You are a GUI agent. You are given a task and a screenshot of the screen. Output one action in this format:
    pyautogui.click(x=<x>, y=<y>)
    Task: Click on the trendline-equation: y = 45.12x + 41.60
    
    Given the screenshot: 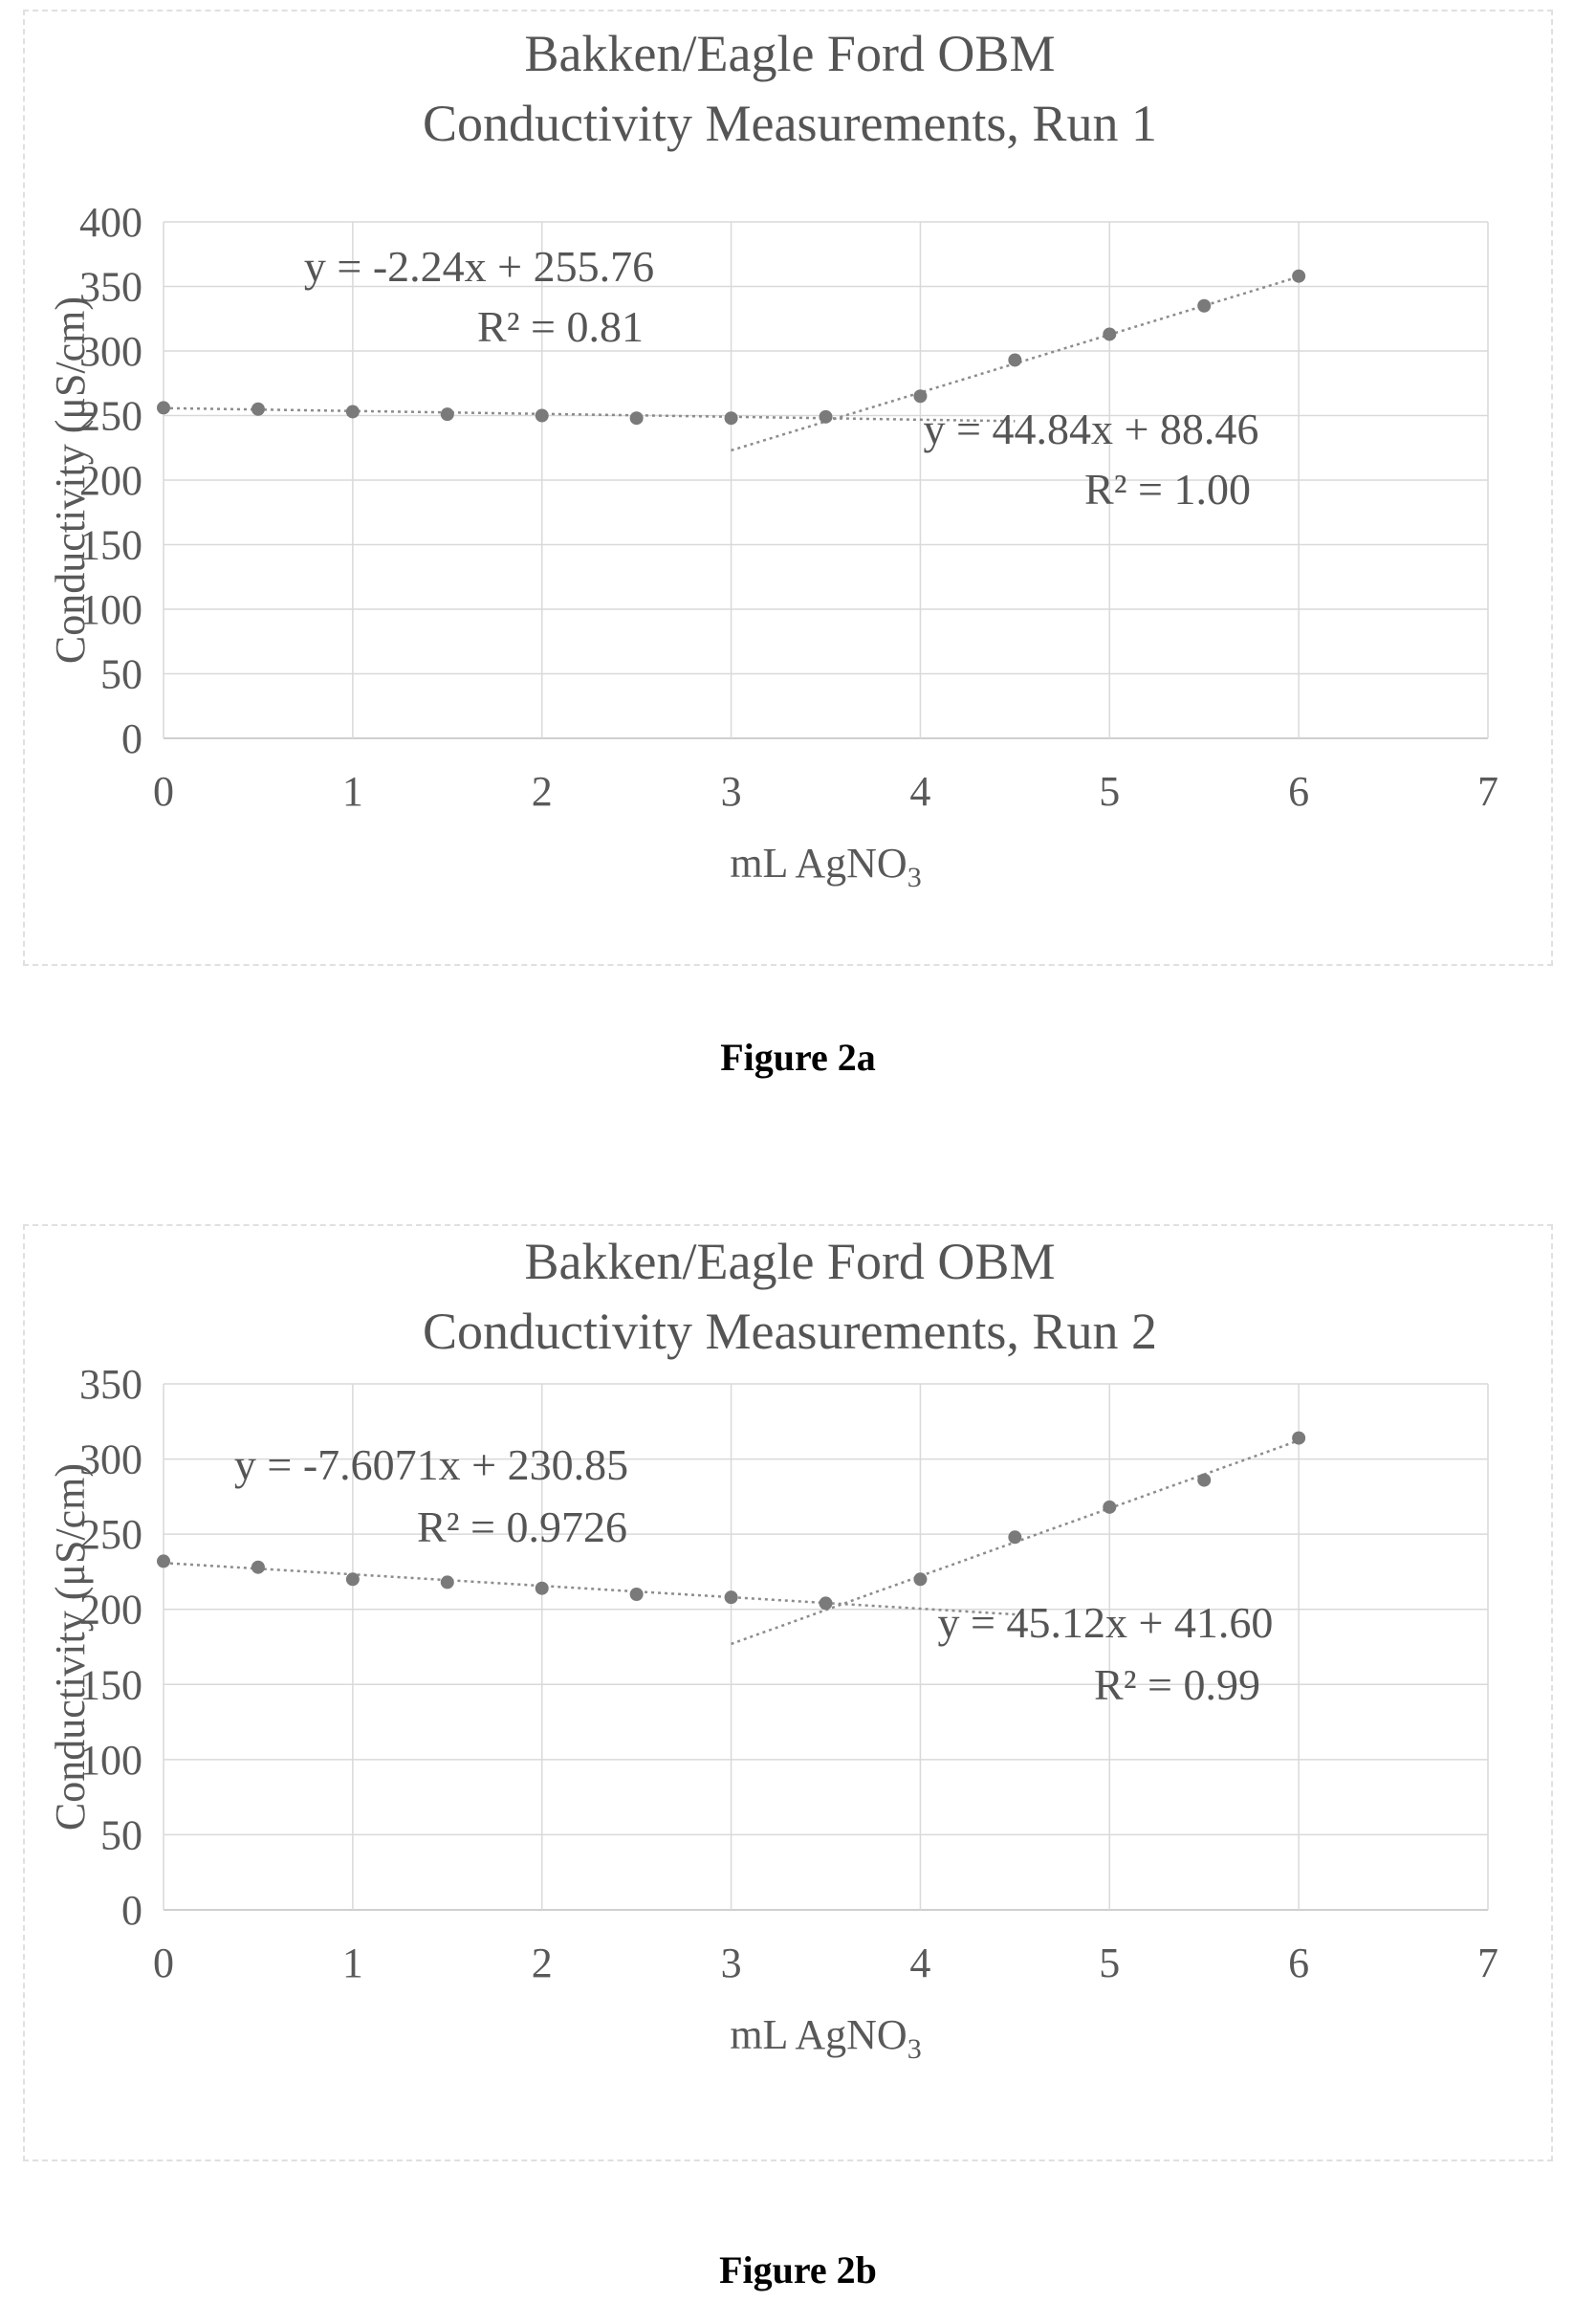 What is the action you would take?
    pyautogui.click(x=1106, y=1622)
    